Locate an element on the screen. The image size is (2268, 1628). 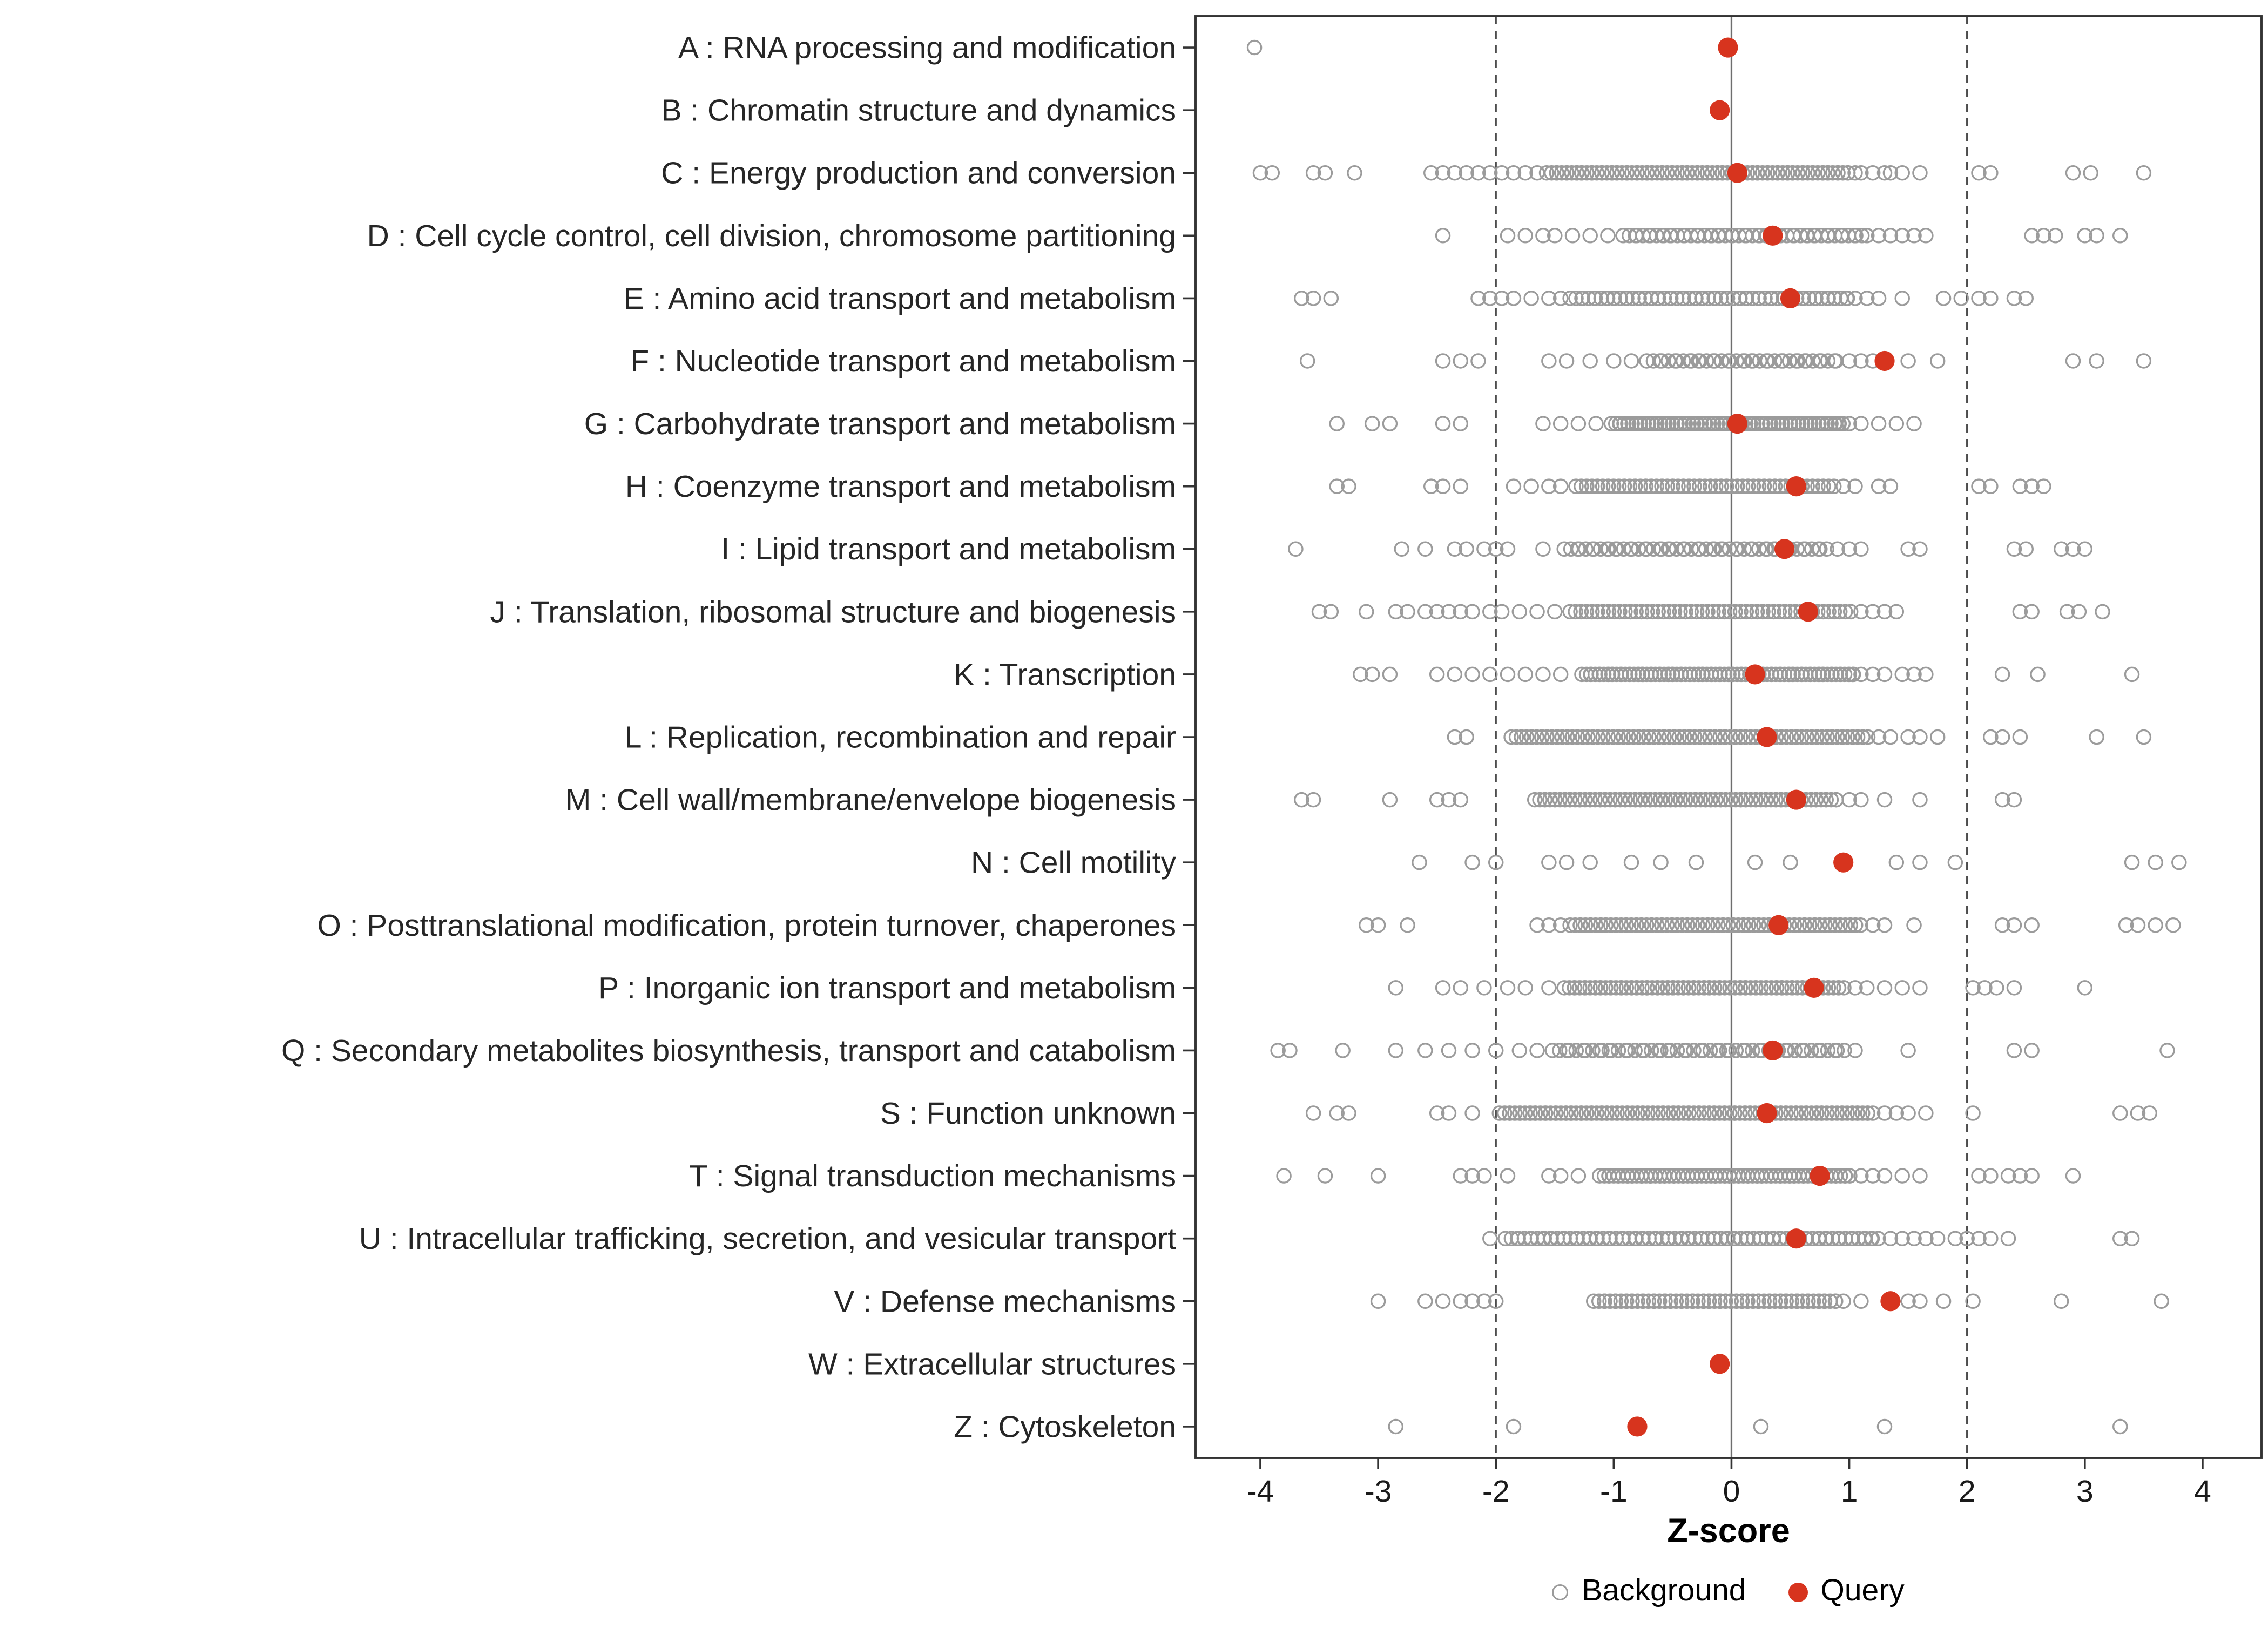
category-axis-label: Z : Cytoskeleton is located at coordinates (1065, 1426).